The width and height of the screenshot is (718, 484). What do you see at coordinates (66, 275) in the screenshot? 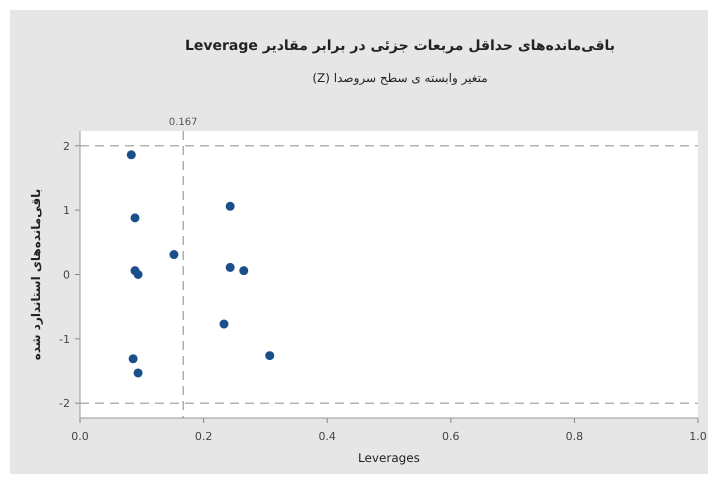
I see `y-tick-label: 0` at bounding box center [66, 275].